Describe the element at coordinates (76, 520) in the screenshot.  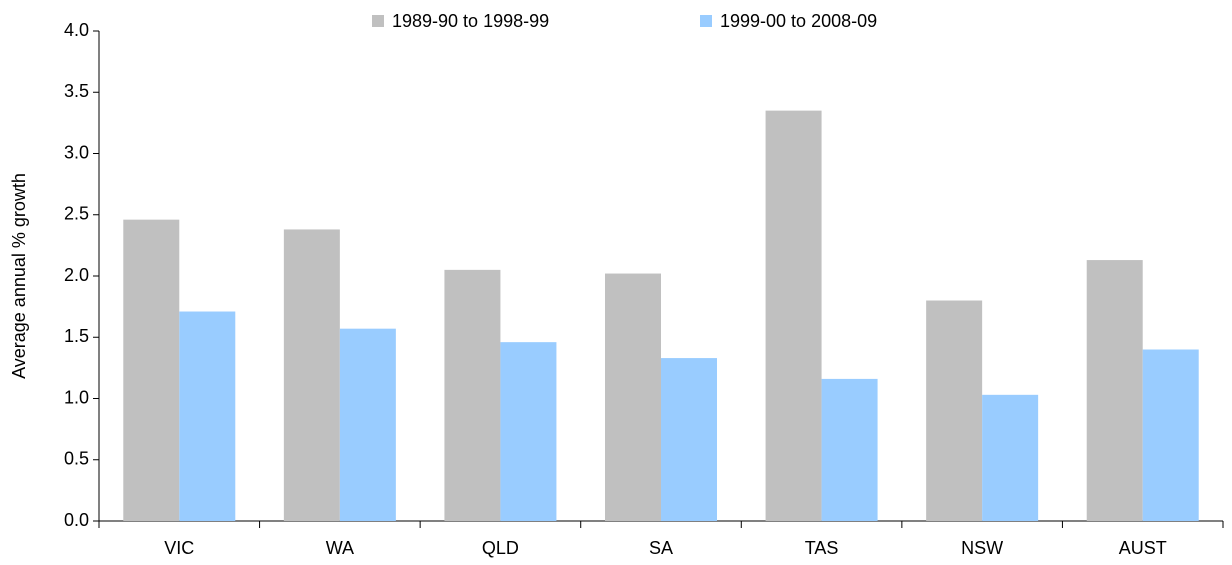
I see `y-tick-label: 0.0` at that location.